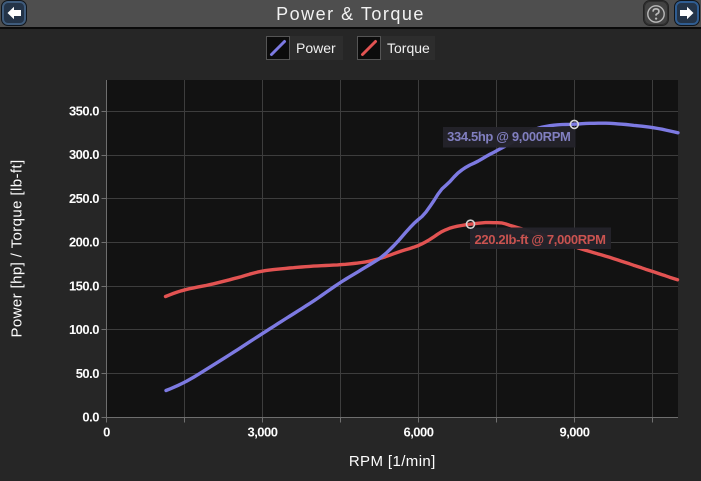 This screenshot has width=701, height=481. What do you see at coordinates (508, 136) in the screenshot?
I see `svg-text: 334.5hp @ 9,000RPM` at bounding box center [508, 136].